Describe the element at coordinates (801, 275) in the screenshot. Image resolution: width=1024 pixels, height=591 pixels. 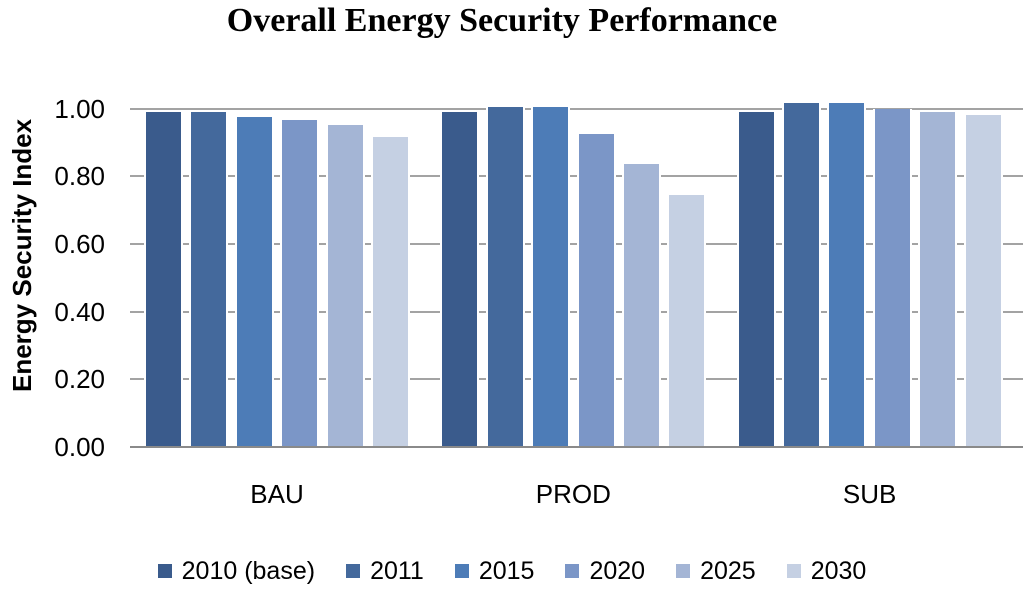
I see `bar-sub-2011` at that location.